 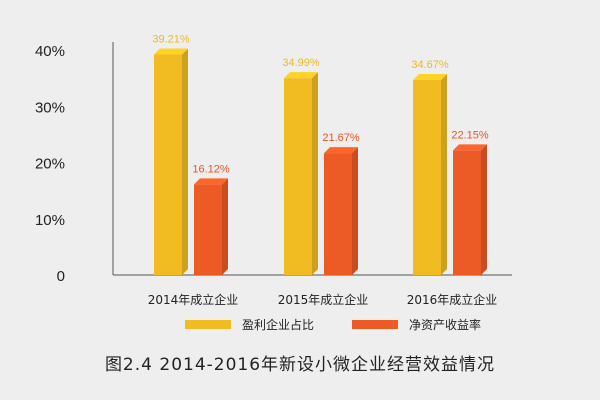 I want to click on x-tick-label: 2016年成立企业, so click(x=452, y=299).